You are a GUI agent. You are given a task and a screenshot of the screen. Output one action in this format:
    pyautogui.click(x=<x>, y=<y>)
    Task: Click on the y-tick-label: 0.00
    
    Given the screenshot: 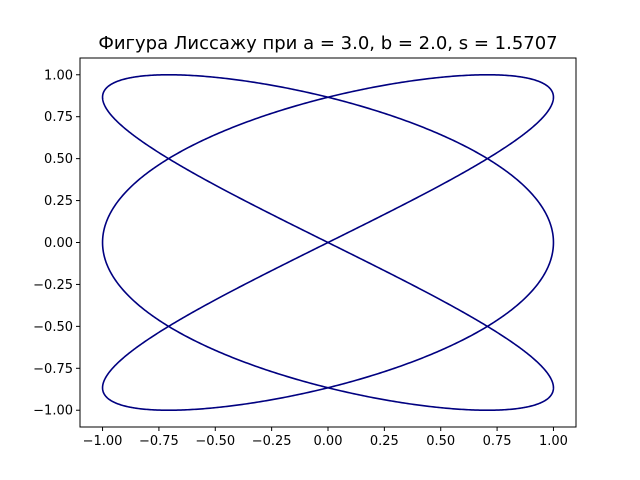 What is the action you would take?
    pyautogui.click(x=58, y=243)
    